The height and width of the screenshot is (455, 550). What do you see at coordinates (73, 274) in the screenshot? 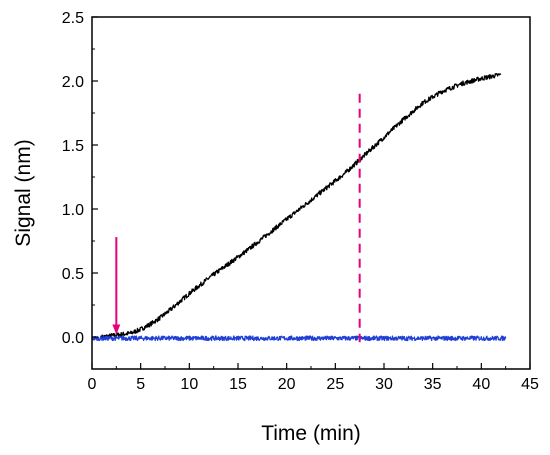
I see `y-tick-label: 0.5` at bounding box center [73, 274].